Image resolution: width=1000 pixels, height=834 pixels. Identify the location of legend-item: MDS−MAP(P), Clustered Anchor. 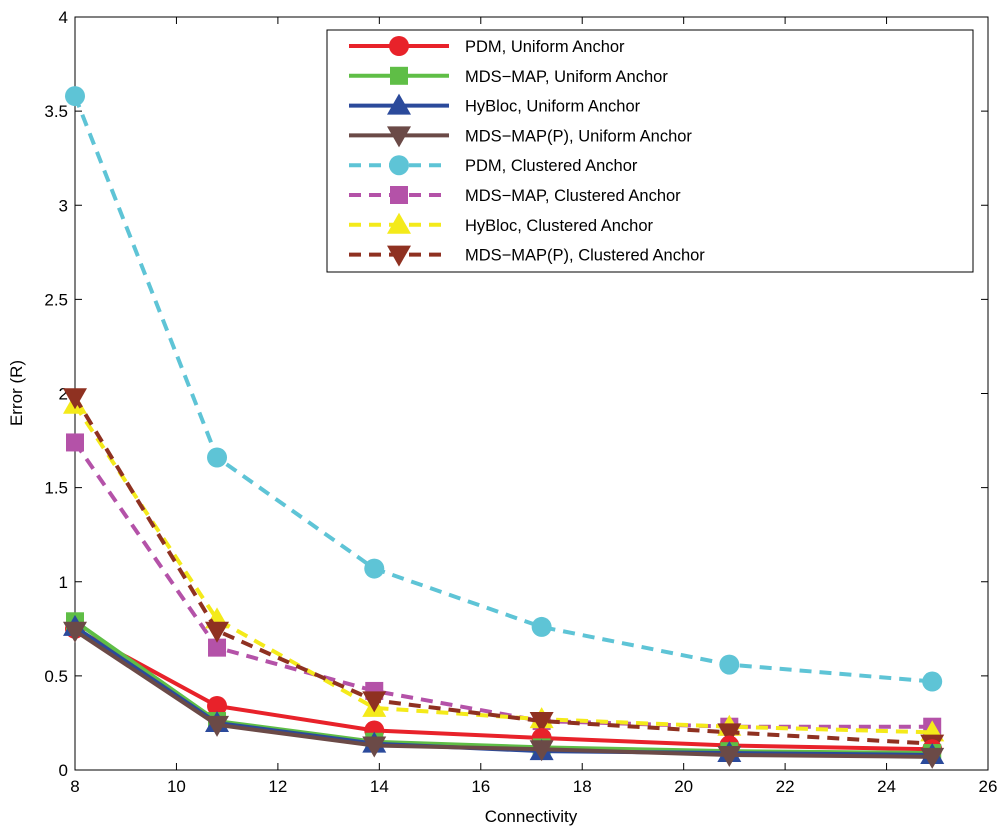
(527, 256).